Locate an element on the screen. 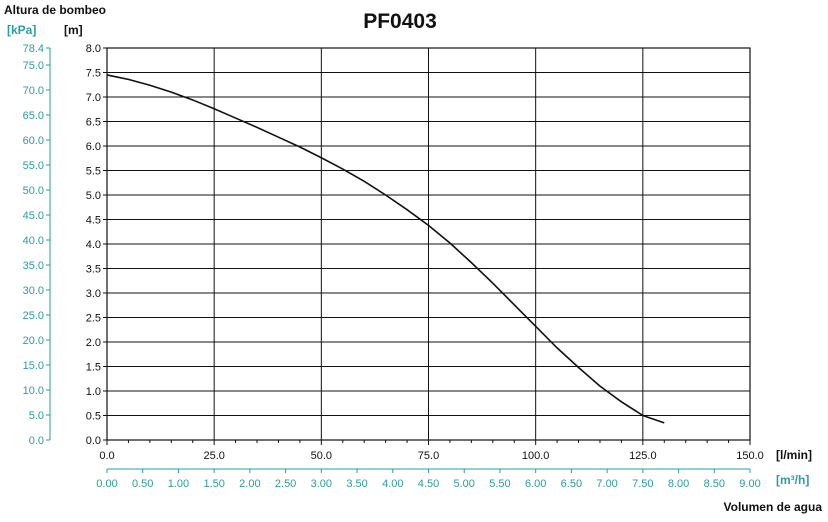 The width and height of the screenshot is (828, 522). x-tick-label-m3h: 6.50 is located at coordinates (571, 484).